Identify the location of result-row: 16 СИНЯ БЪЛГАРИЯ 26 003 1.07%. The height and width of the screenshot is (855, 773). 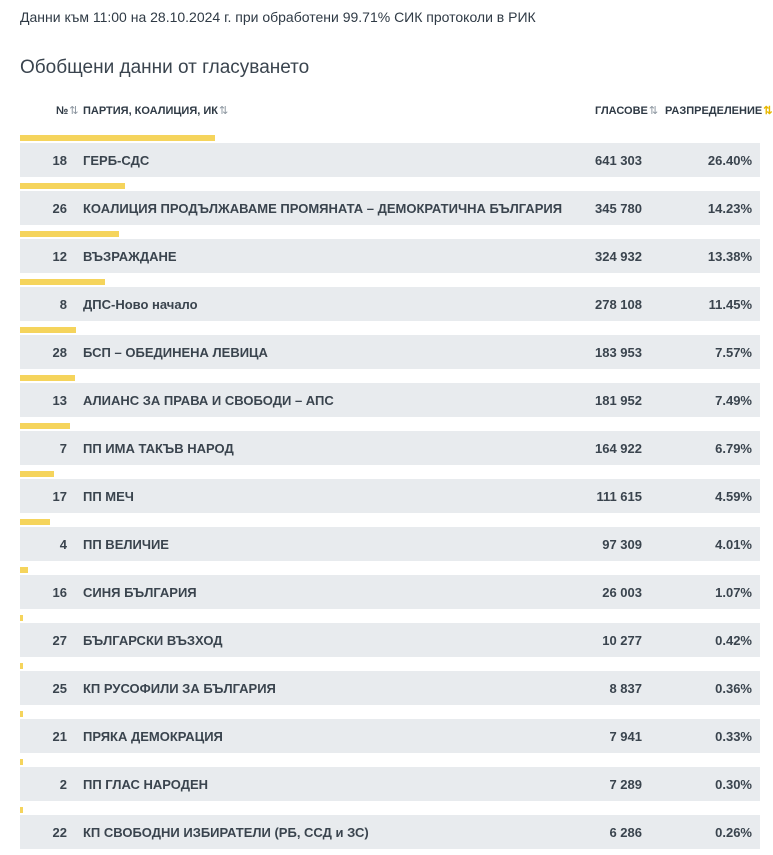
(390, 592).